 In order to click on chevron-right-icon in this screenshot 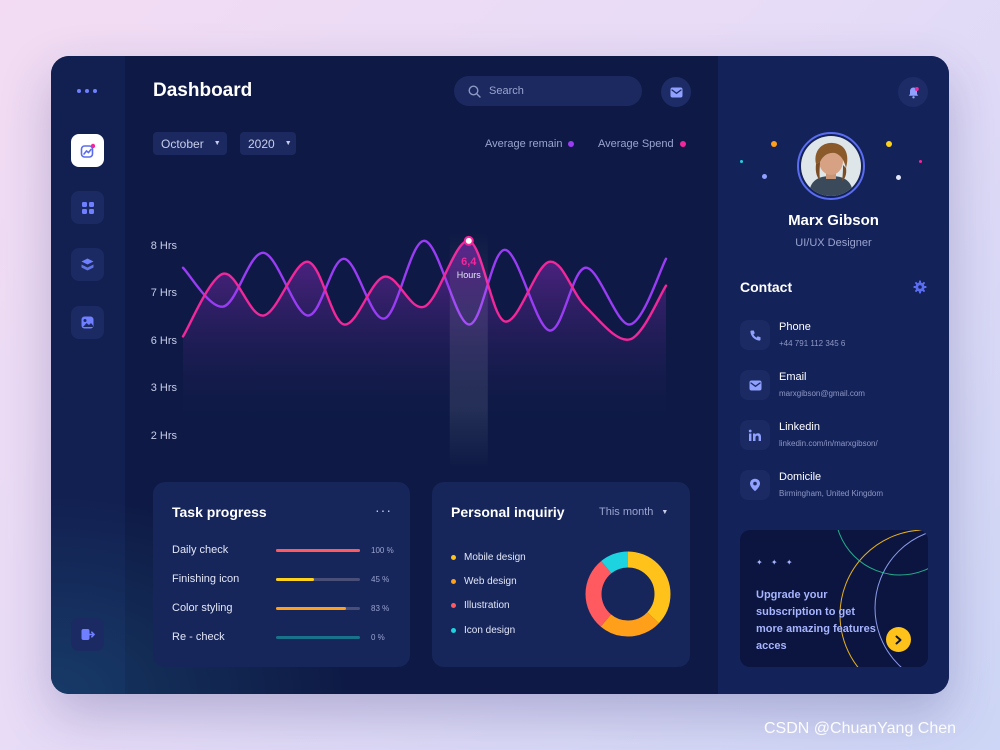, I will do `click(898, 639)`.